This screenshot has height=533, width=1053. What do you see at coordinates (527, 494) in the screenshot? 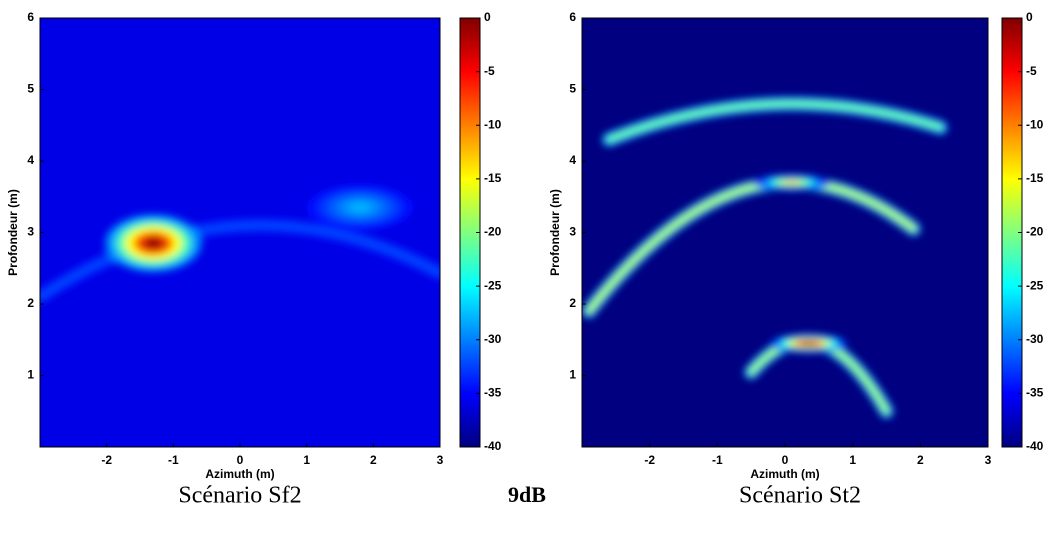
I see `annotation: 9dB` at bounding box center [527, 494].